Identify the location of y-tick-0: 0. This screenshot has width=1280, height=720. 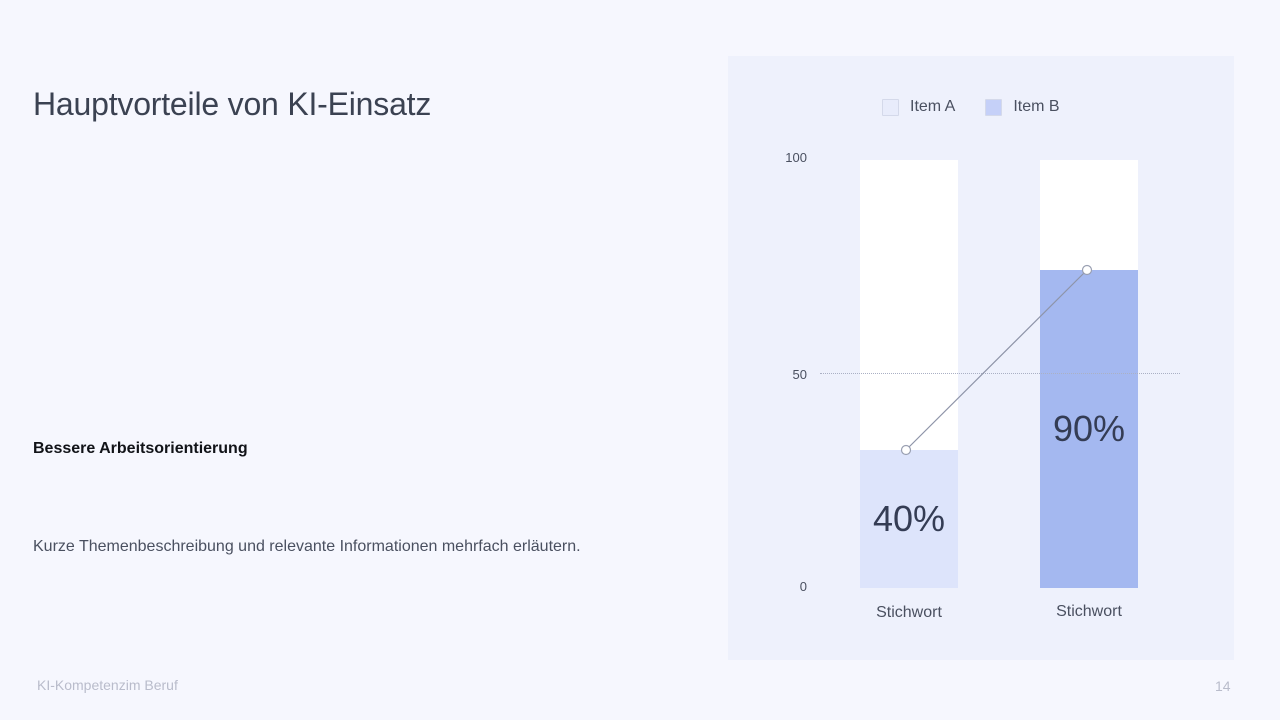
(803, 586).